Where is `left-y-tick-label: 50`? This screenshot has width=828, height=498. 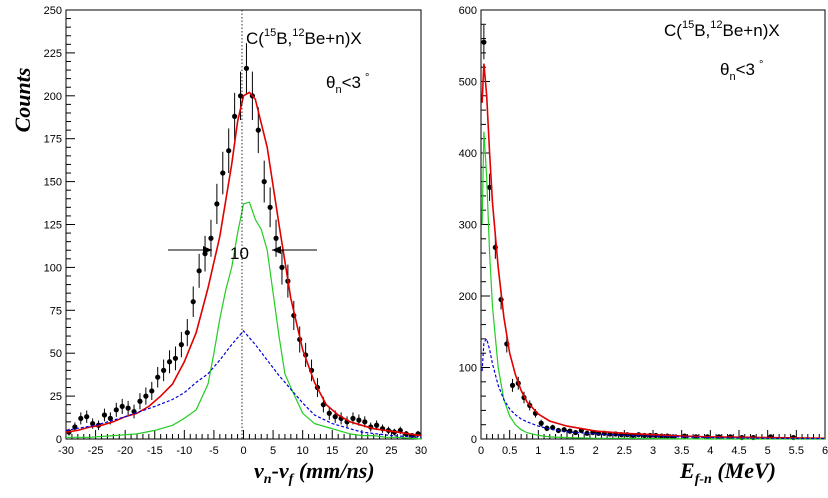 left-y-tick-label: 50 is located at coordinates (56, 354).